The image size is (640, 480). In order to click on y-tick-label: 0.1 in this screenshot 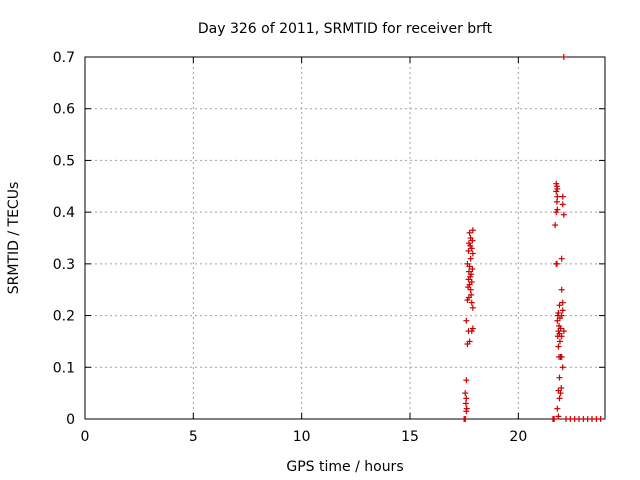, I will do `click(64, 368)`.